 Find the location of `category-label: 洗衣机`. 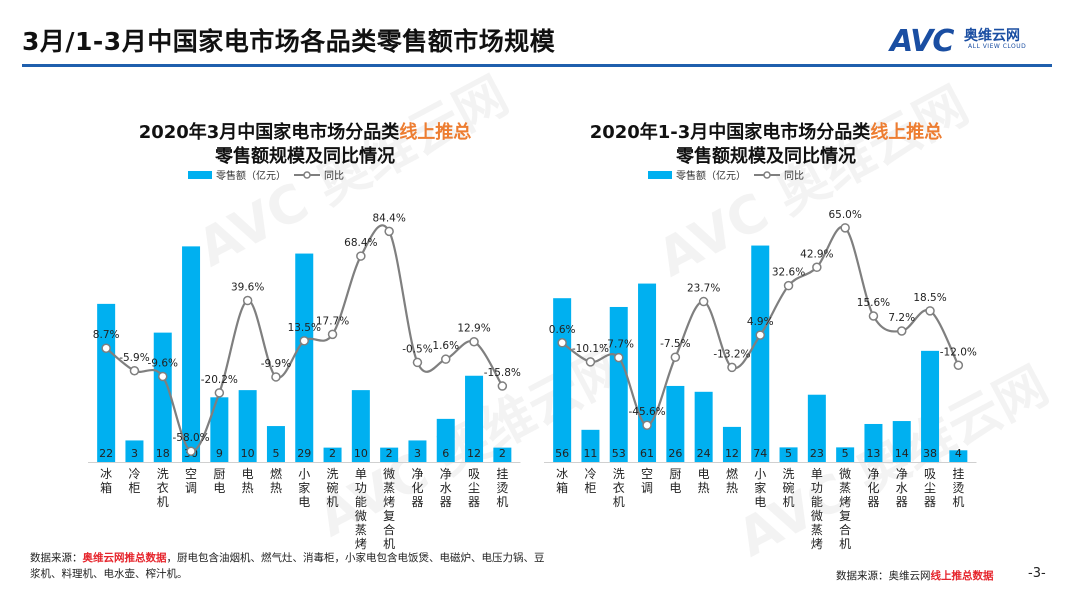

category-label: 洗衣机 is located at coordinates (619, 488).